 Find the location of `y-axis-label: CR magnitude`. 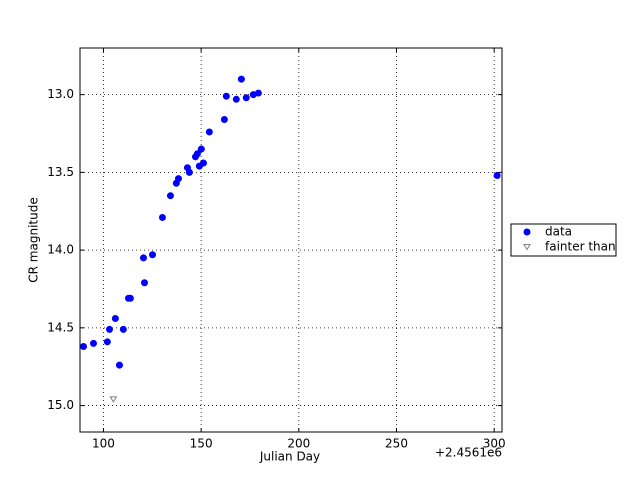

y-axis-label: CR magnitude is located at coordinates (34, 239).